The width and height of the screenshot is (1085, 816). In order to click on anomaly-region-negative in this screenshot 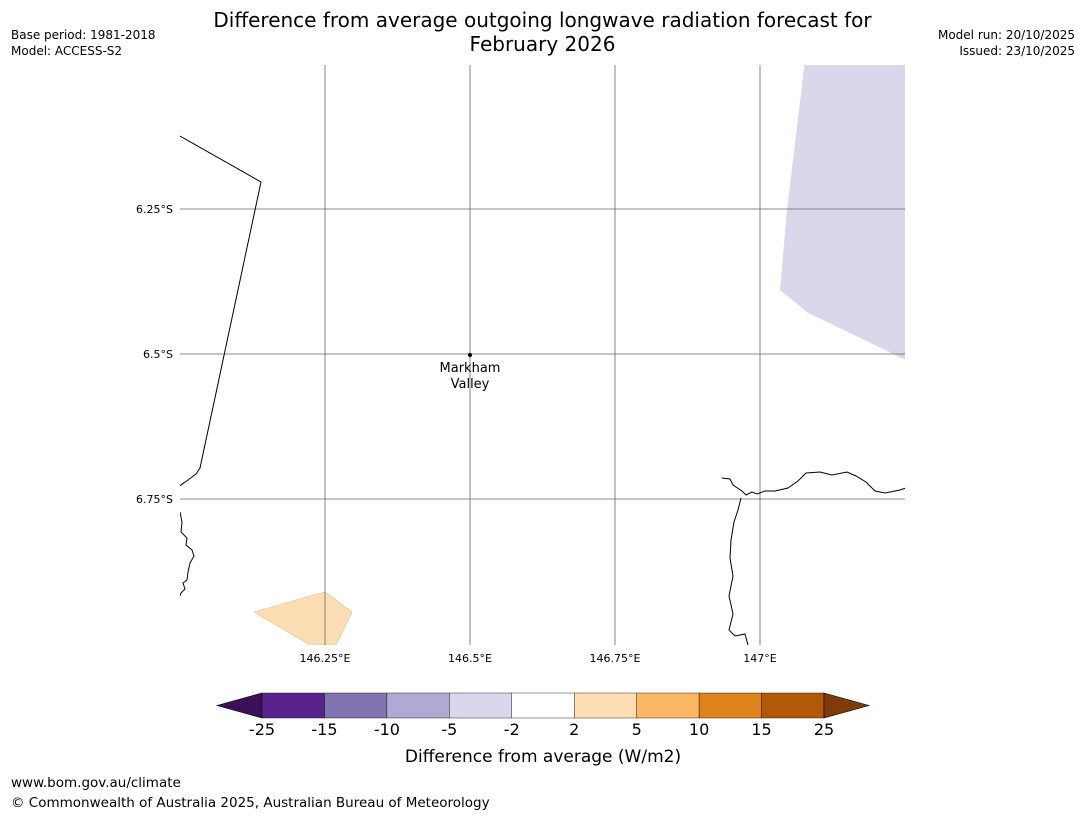, I will do `click(842, 212)`.